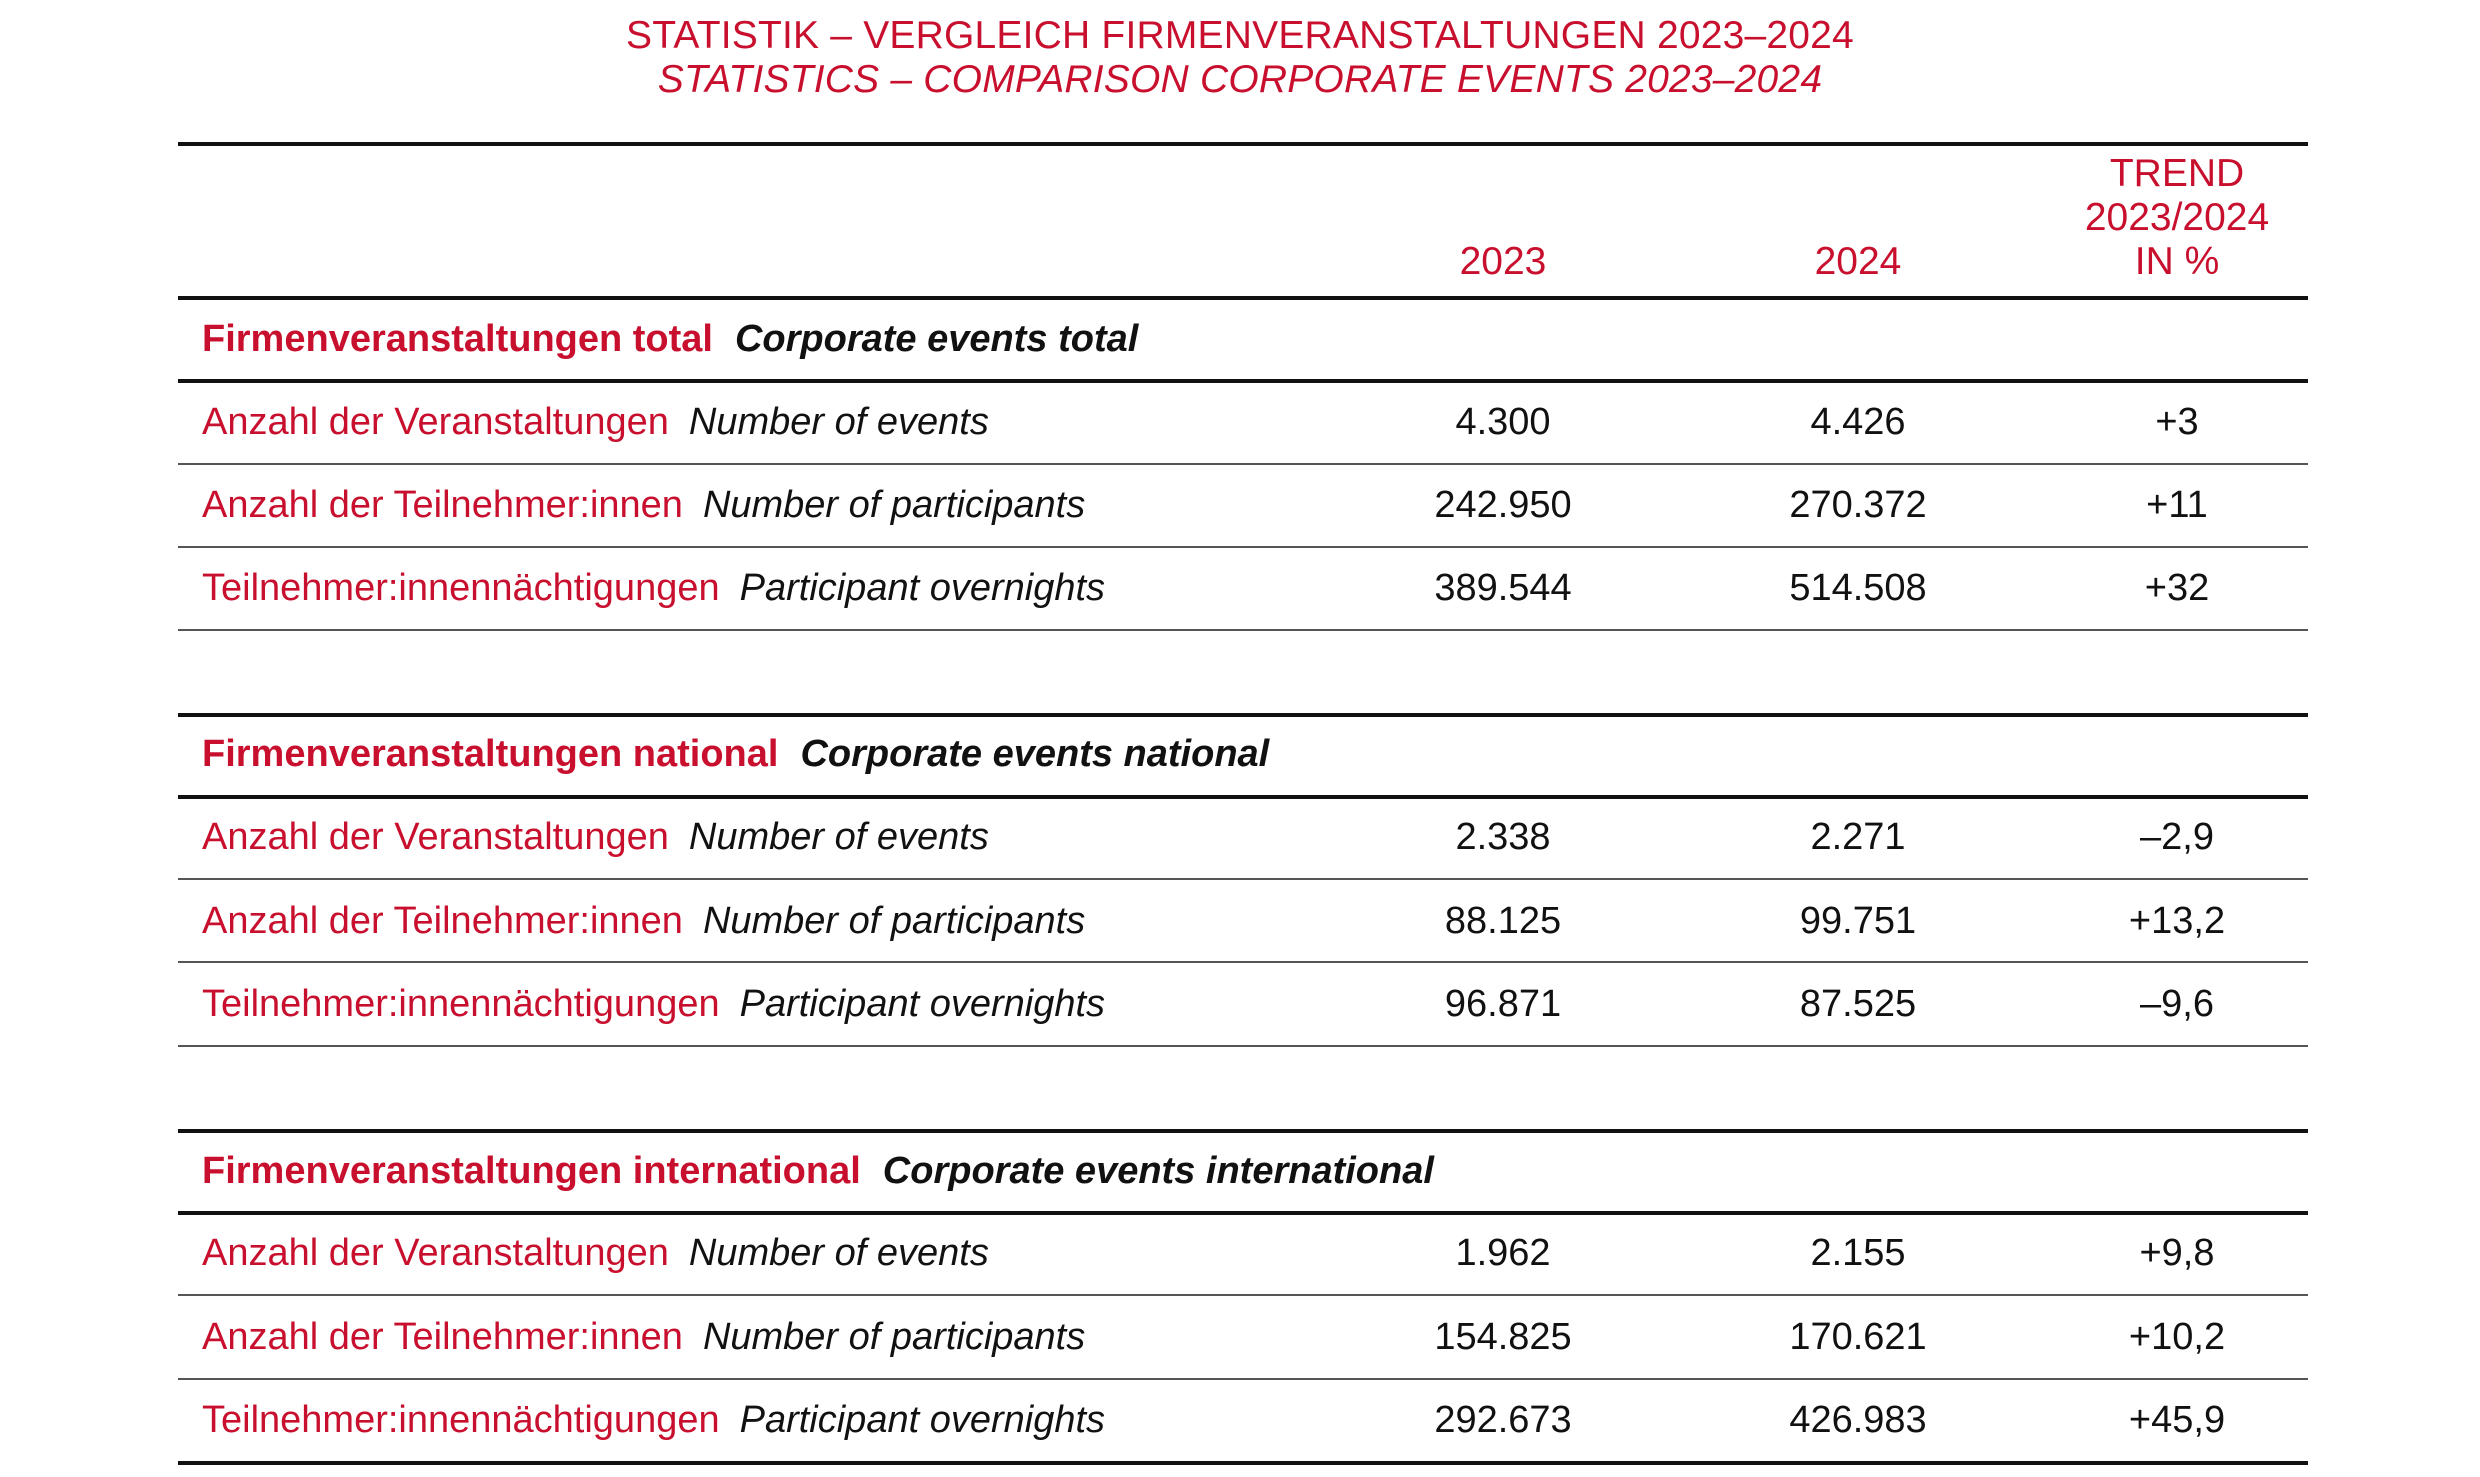 The width and height of the screenshot is (2480, 1477). What do you see at coordinates (1243, 298) in the screenshot?
I see `header-bottom-rule` at bounding box center [1243, 298].